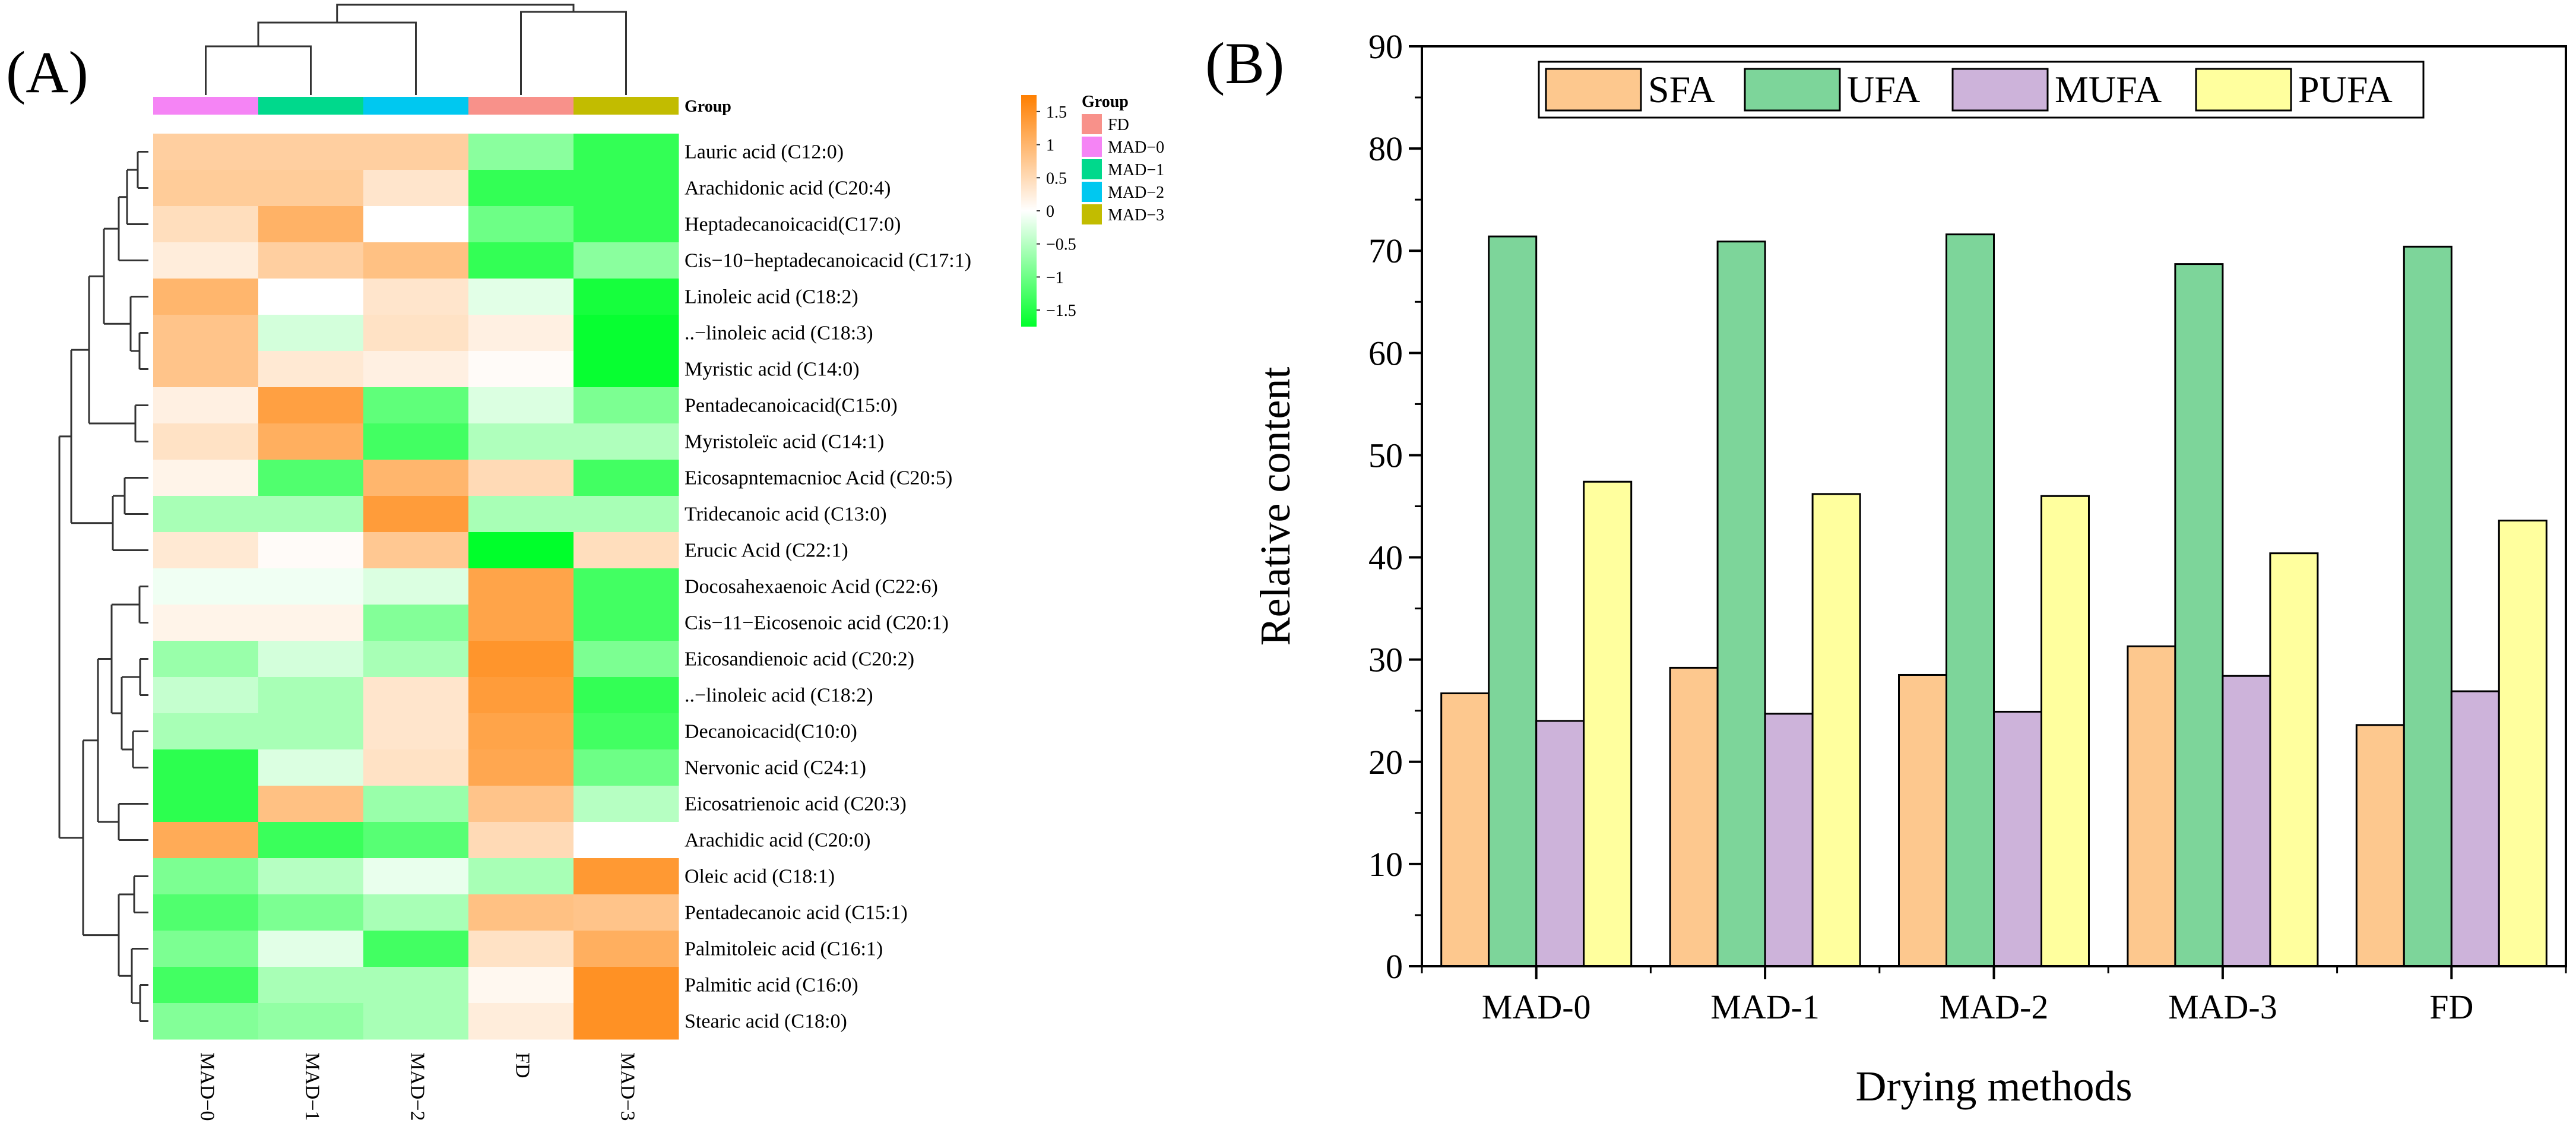  I want to click on row-label: Erucic Acid (C22:1), so click(766, 551).